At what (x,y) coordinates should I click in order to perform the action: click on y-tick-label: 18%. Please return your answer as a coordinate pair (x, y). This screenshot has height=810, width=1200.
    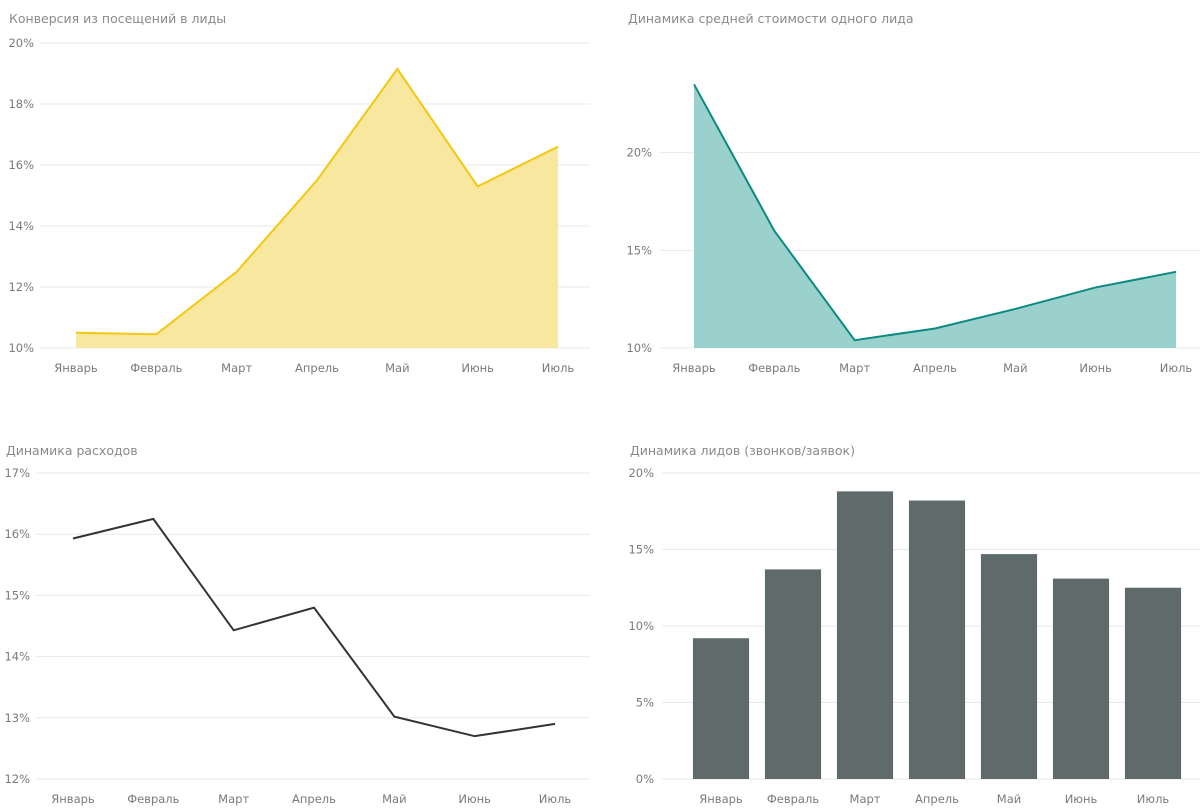
    Looking at the image, I should click on (21, 104).